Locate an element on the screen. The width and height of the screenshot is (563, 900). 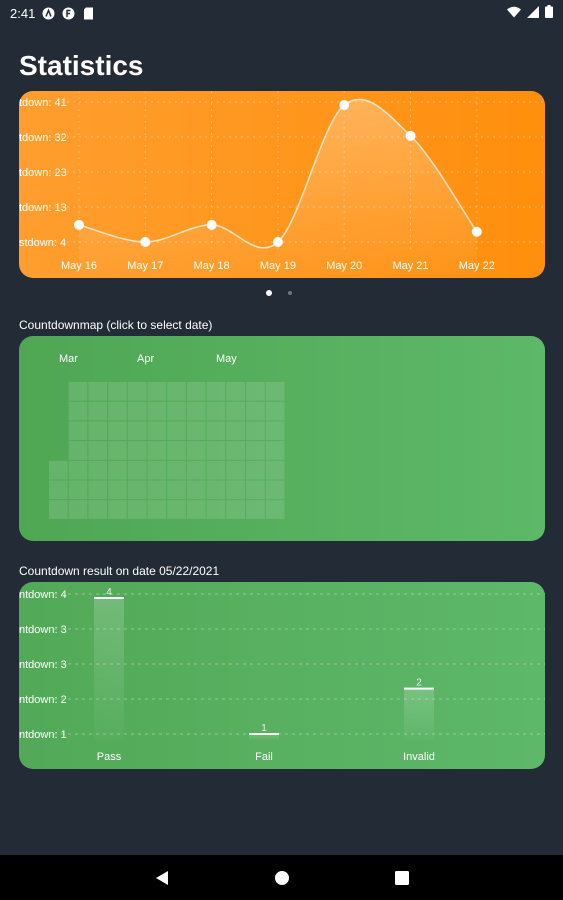
recents-icon is located at coordinates (402, 878).